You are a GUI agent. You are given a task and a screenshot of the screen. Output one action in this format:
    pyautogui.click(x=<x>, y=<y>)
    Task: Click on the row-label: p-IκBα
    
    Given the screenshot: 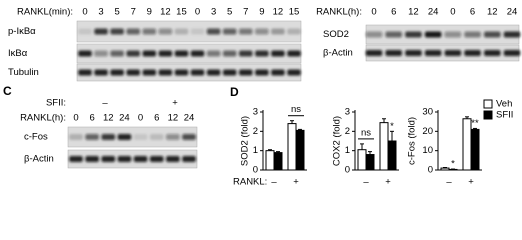 What is the action you would take?
    pyautogui.click(x=22, y=31)
    